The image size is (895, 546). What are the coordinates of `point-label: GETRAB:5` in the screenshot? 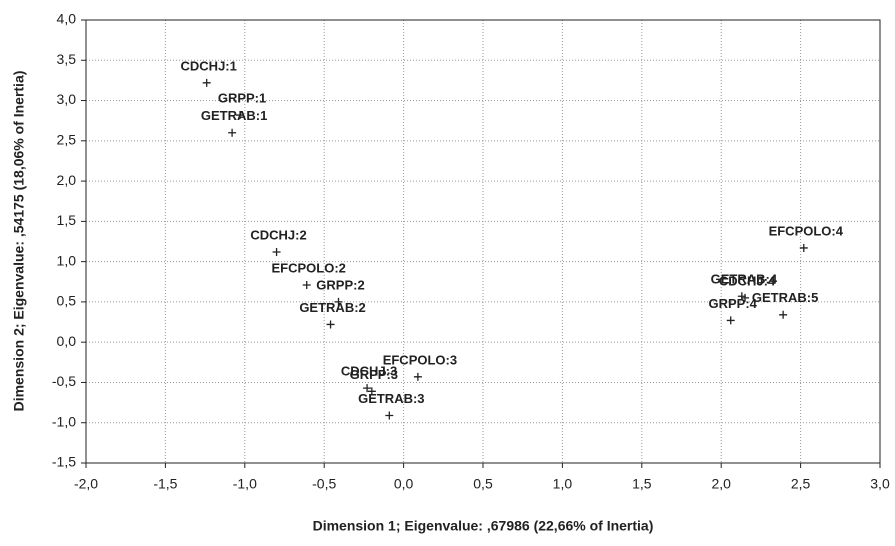 It's located at (785, 297).